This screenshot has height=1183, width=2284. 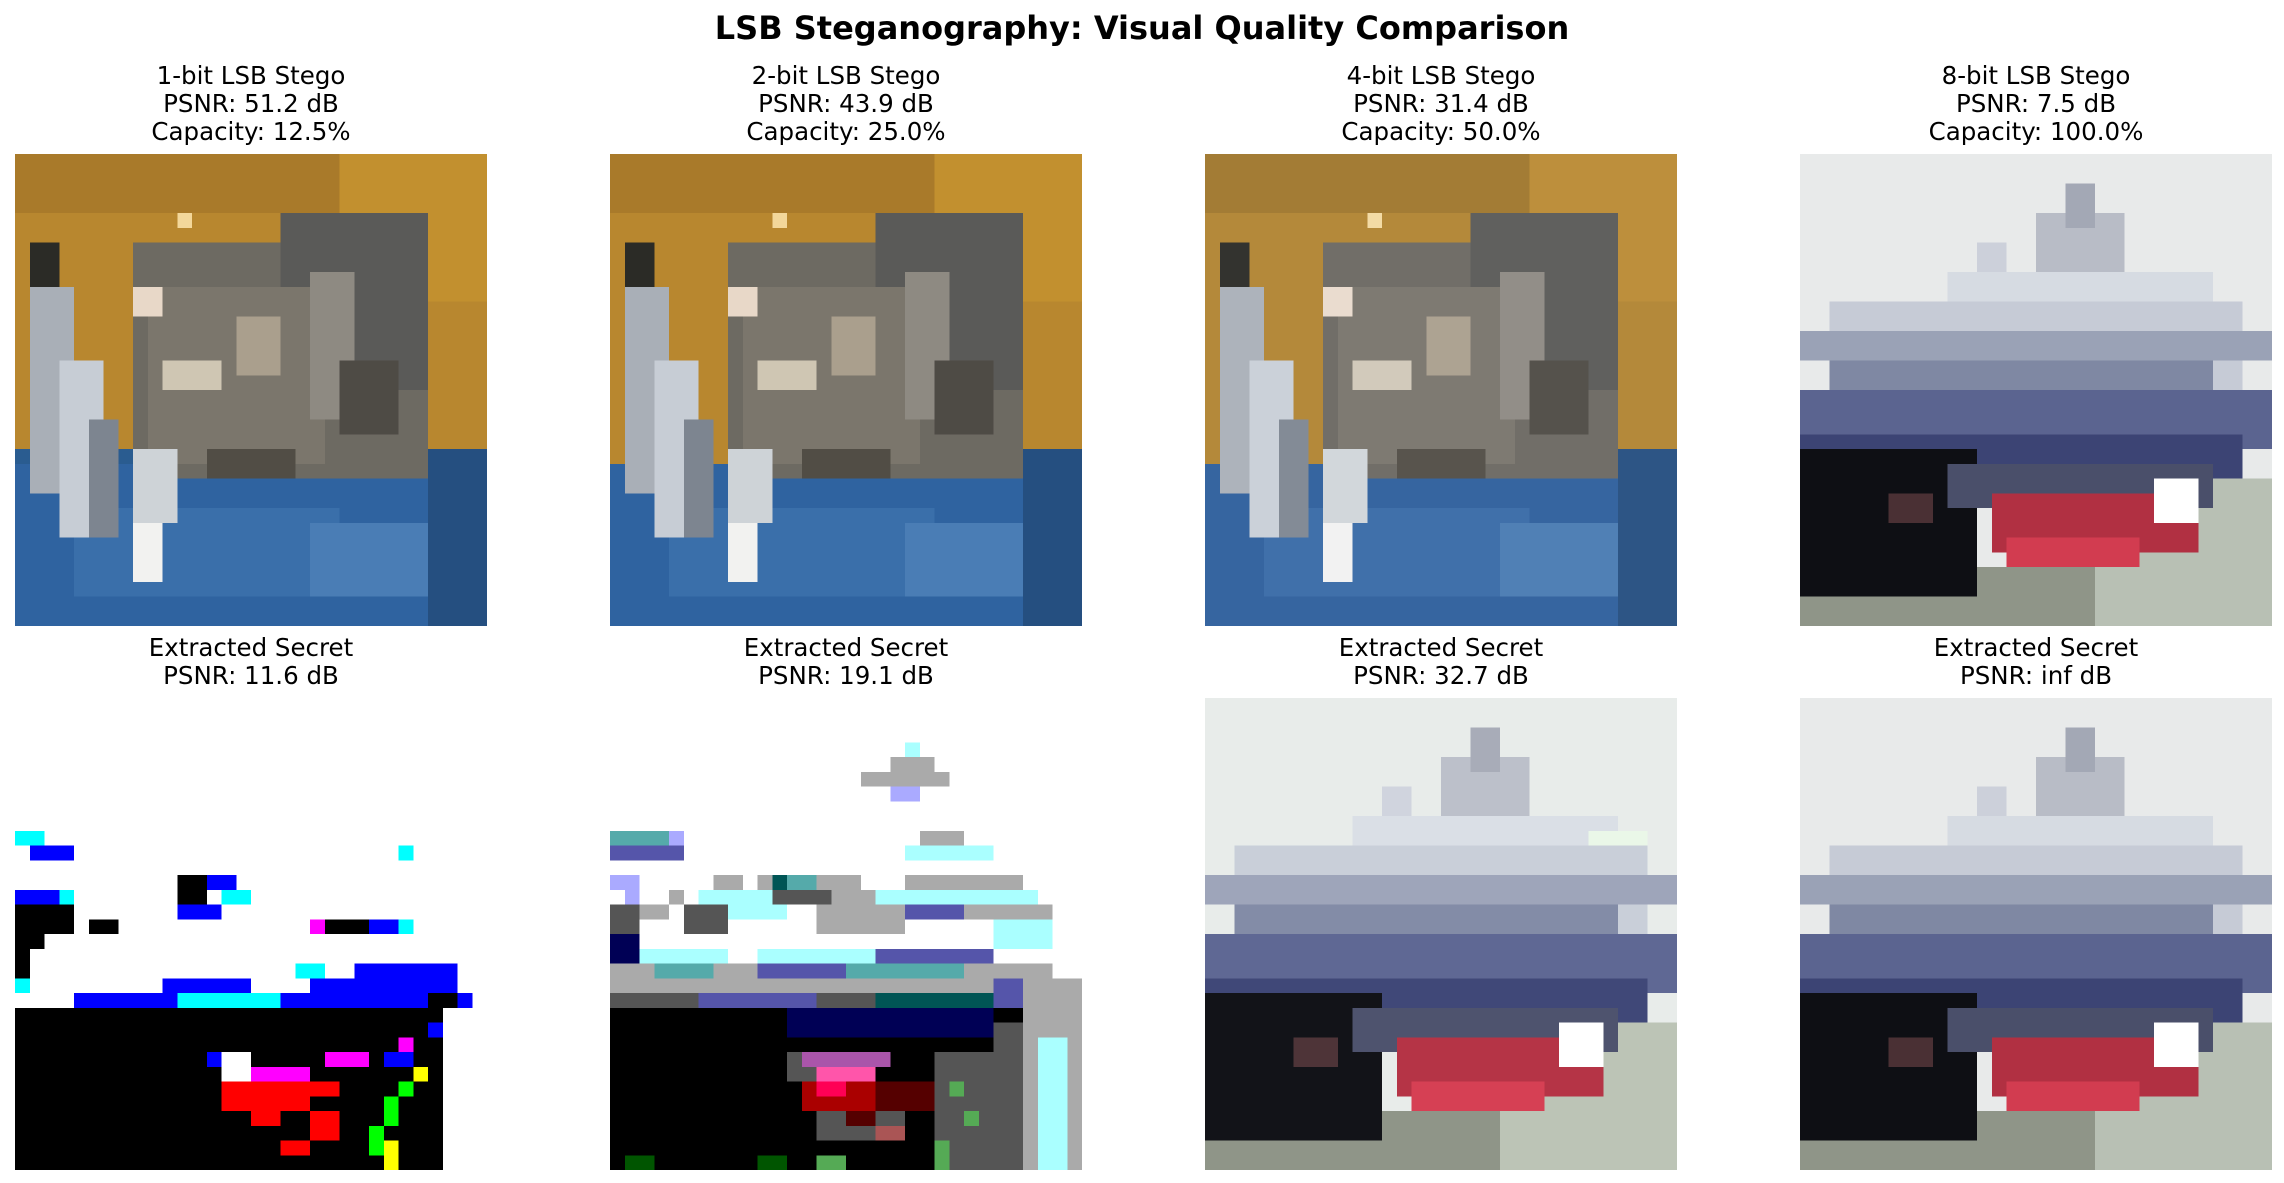 I want to click on panel-psnr: PSNR: 43.9 dB, so click(x=846, y=104).